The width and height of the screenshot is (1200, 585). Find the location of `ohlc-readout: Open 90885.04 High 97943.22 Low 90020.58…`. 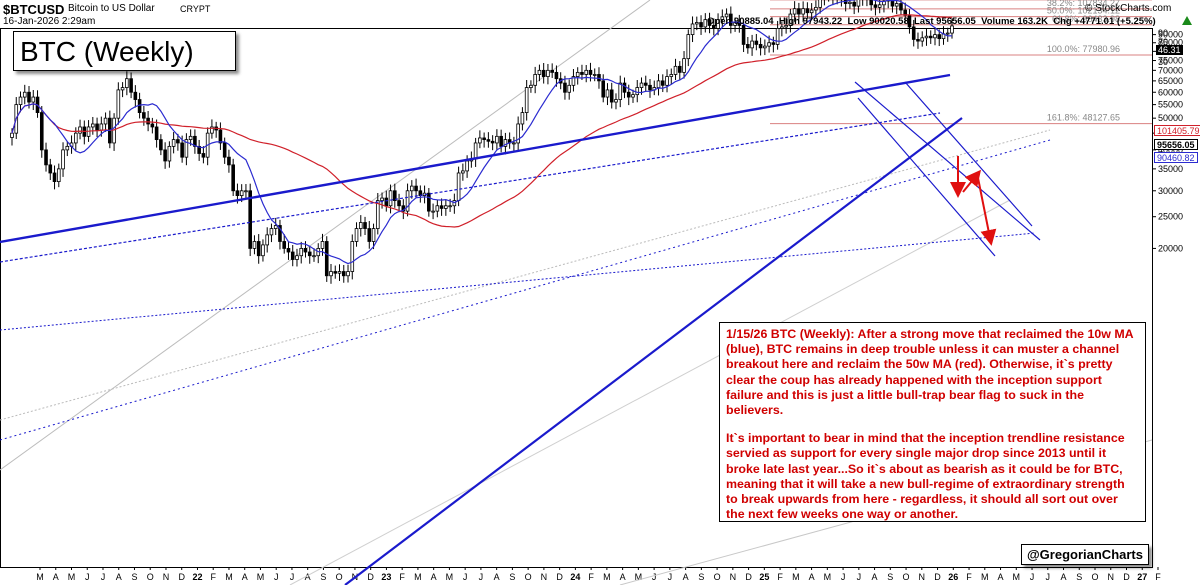

ohlc-readout: Open 90885.04 High 97943.22 Low 90020.58… is located at coordinates (931, 21).